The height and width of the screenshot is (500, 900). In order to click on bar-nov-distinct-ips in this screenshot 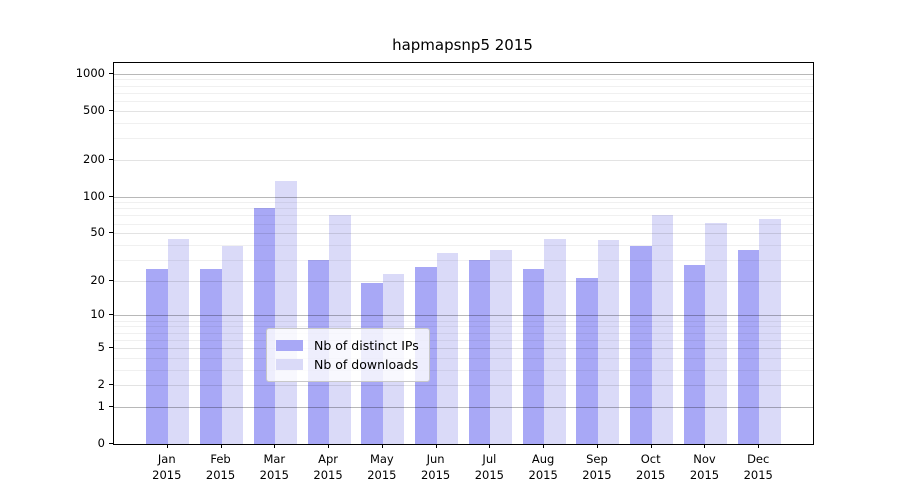, I will do `click(694, 354)`.